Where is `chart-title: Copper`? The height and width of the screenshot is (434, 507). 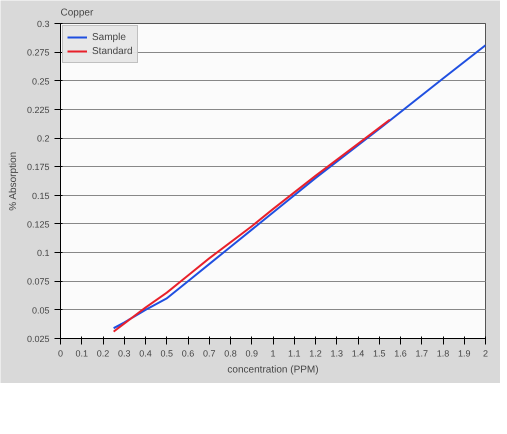 chart-title: Copper is located at coordinates (77, 13).